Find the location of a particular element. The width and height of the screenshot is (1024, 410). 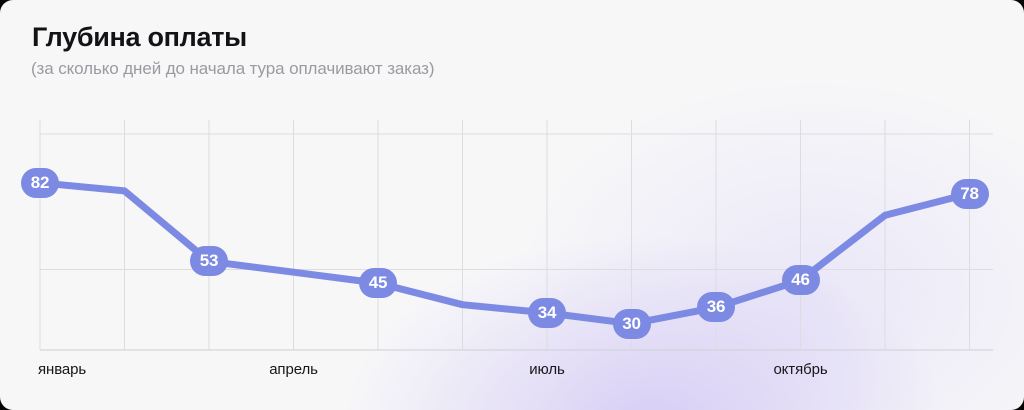

page-title: Глубина оплаты is located at coordinates (139, 37).